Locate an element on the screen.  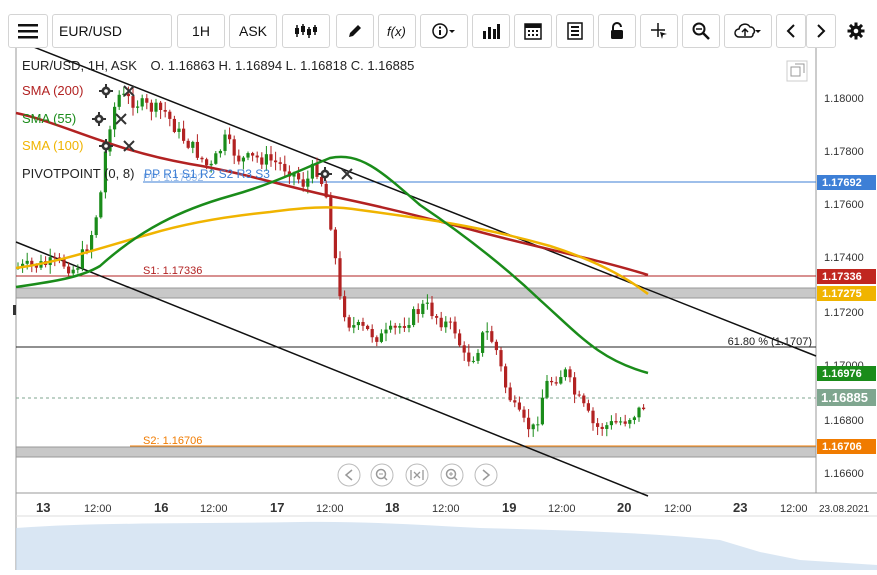
function-icon: f(x) is located at coordinates (396, 31).